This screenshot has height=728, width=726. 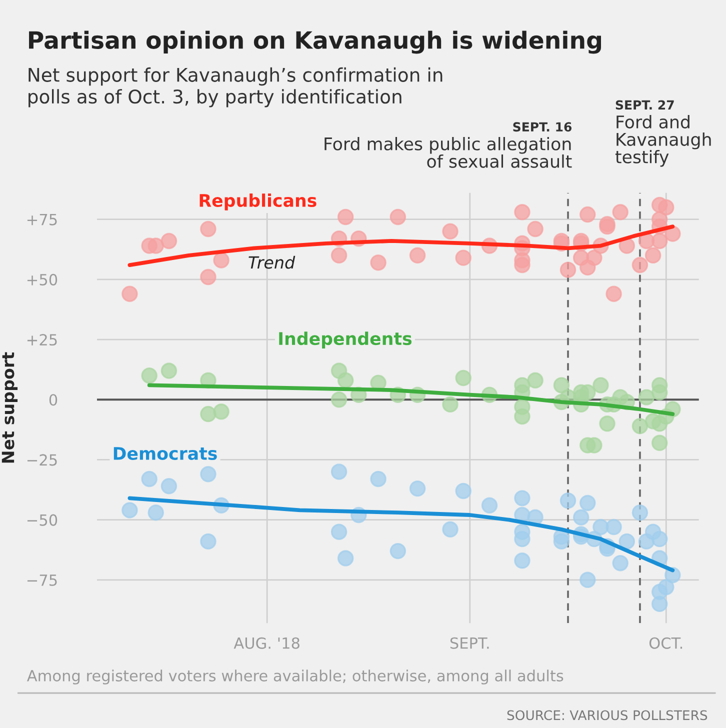 What do you see at coordinates (663, 133) in the screenshot?
I see `ref-line-label: SEPT. 27 Ford and Kavanaugh testify` at bounding box center [663, 133].